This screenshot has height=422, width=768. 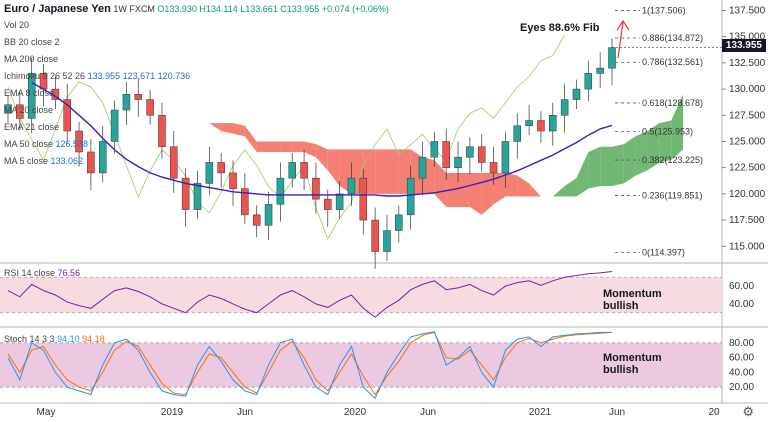 I want to click on indicator-legend-item: MA 50 close 126.538, so click(x=46, y=144).